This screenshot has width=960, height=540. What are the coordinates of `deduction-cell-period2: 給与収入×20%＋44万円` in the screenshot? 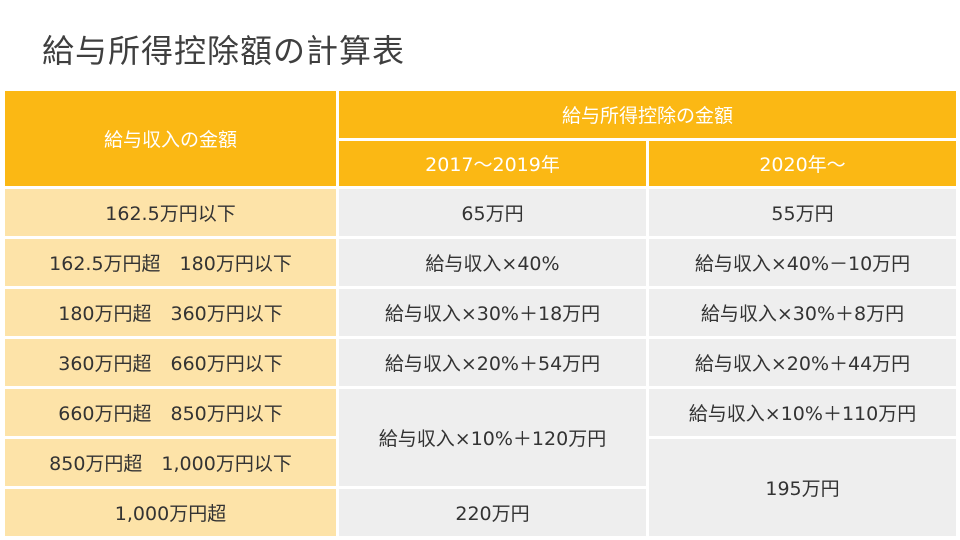 It's located at (802, 362).